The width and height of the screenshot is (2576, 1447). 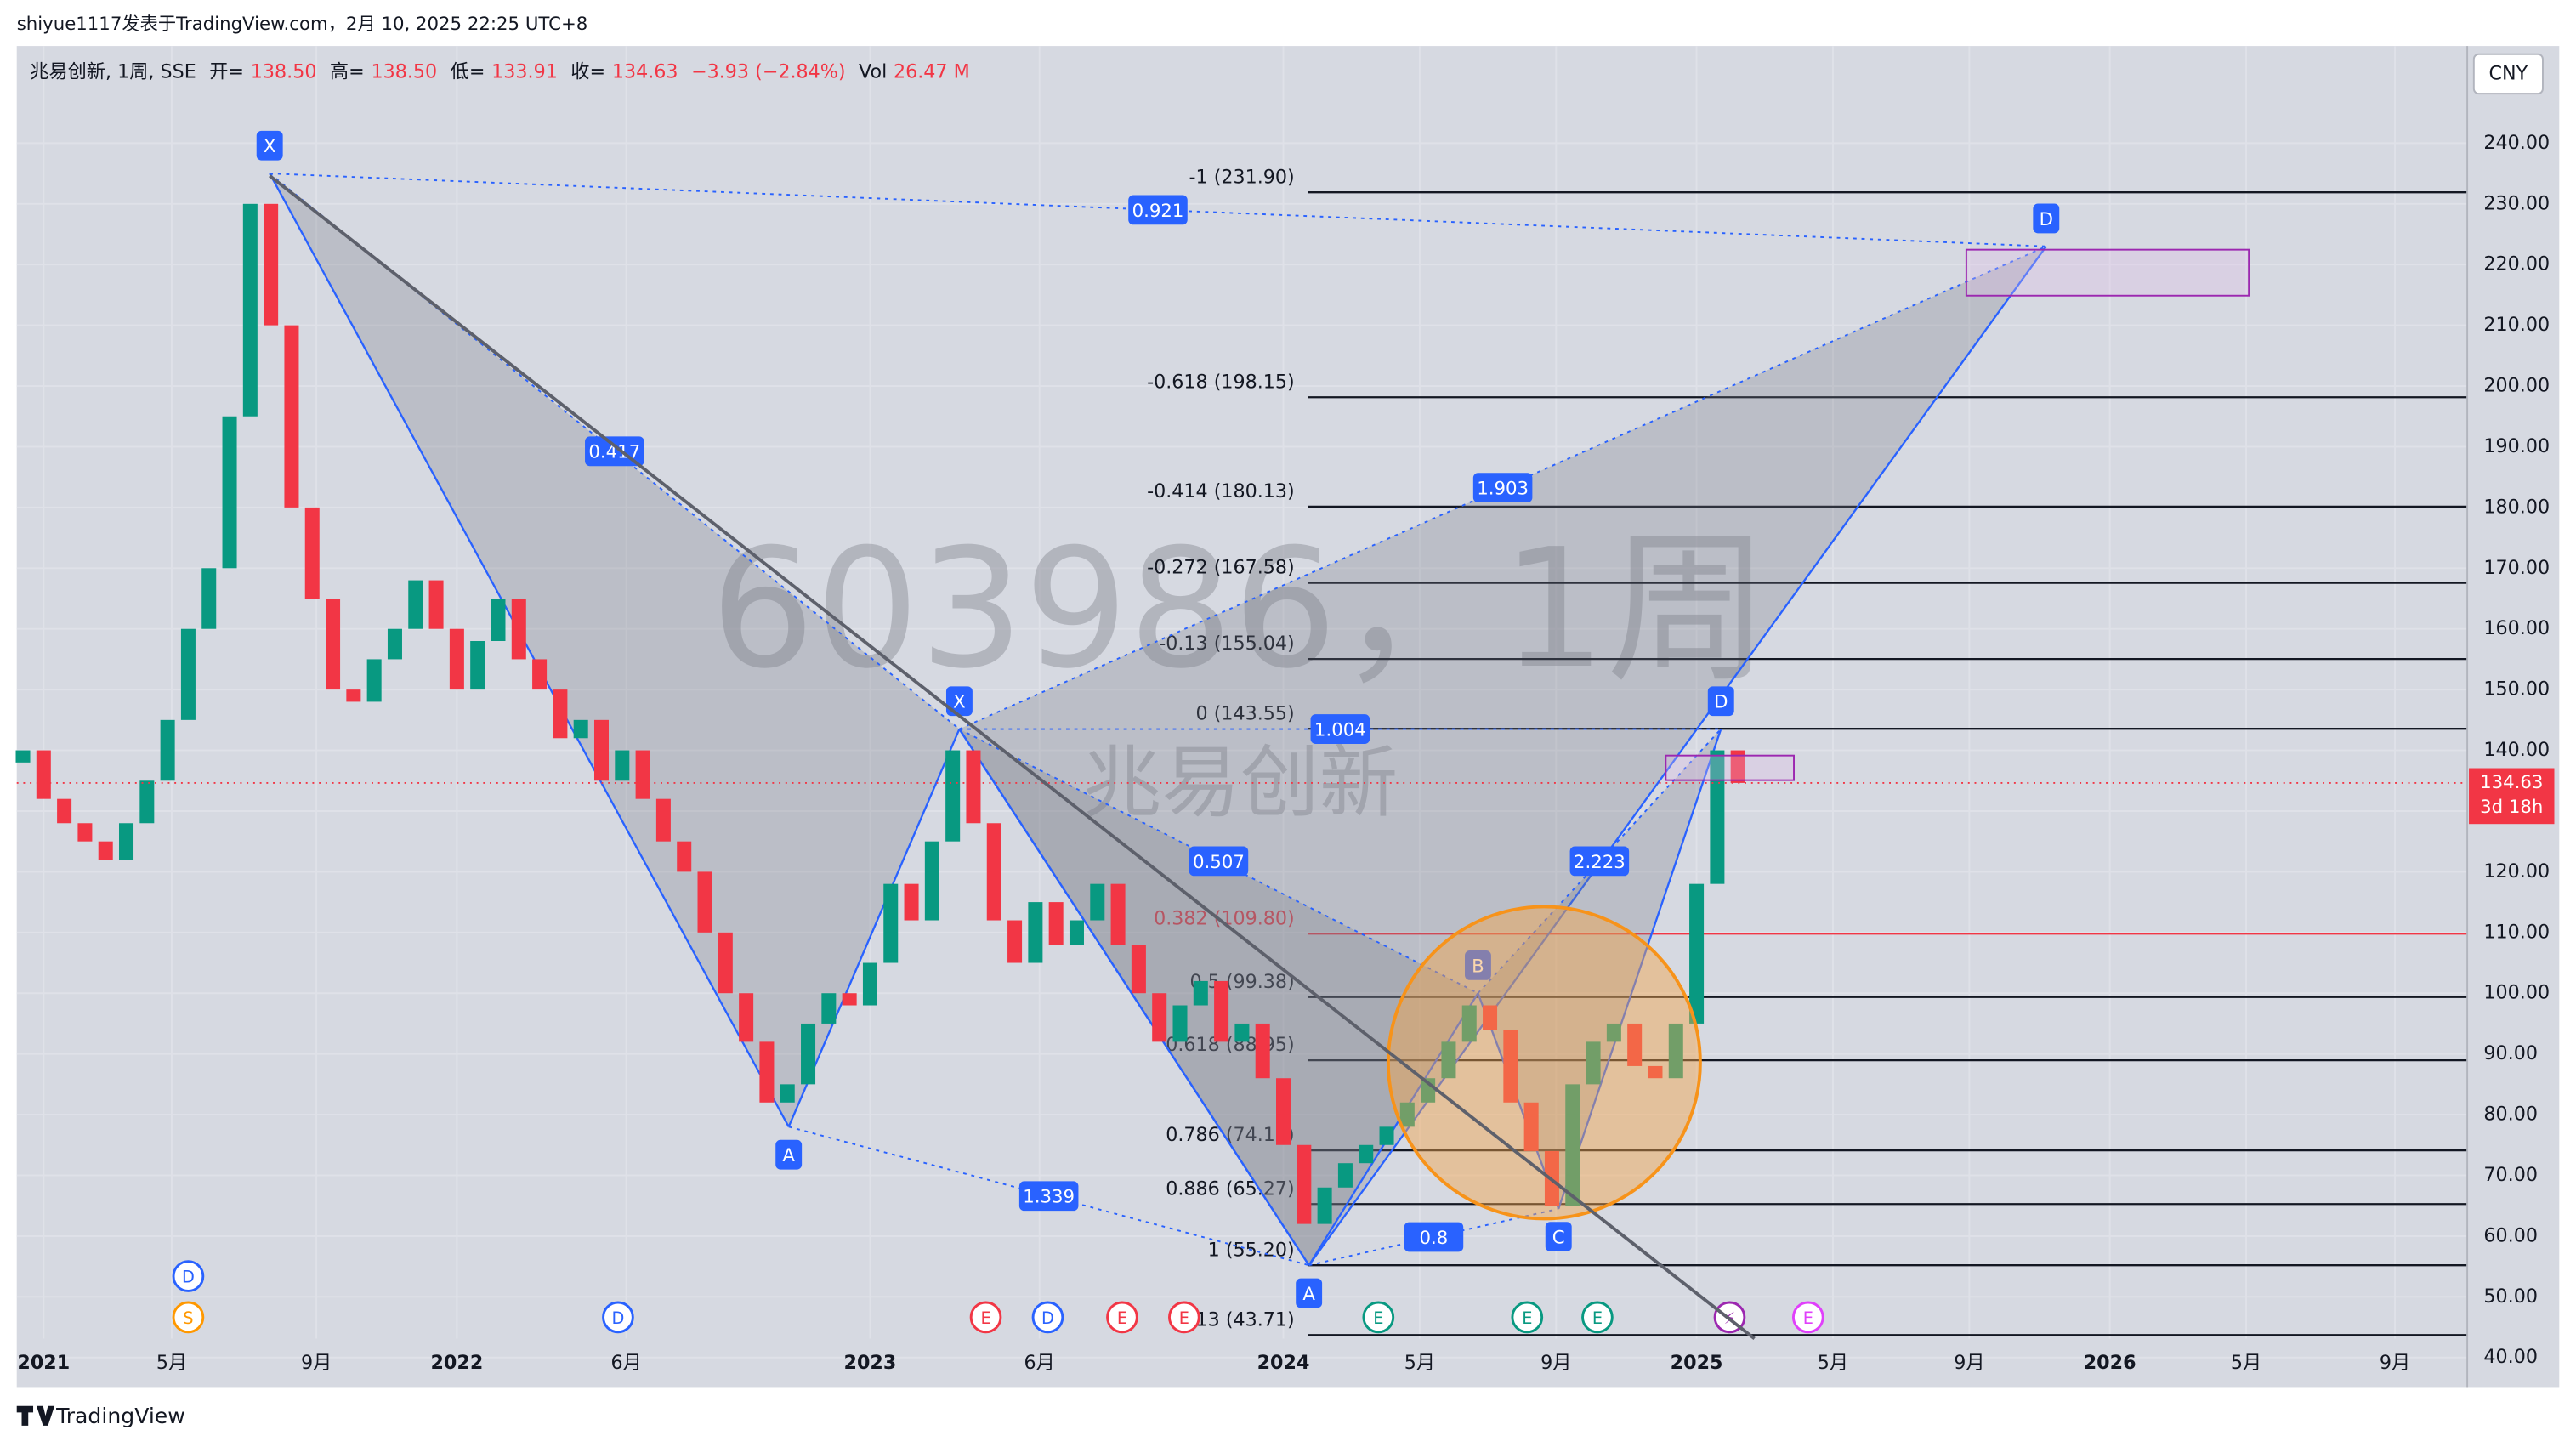 What do you see at coordinates (2517, 507) in the screenshot?
I see `y-tick-label: 180.00` at bounding box center [2517, 507].